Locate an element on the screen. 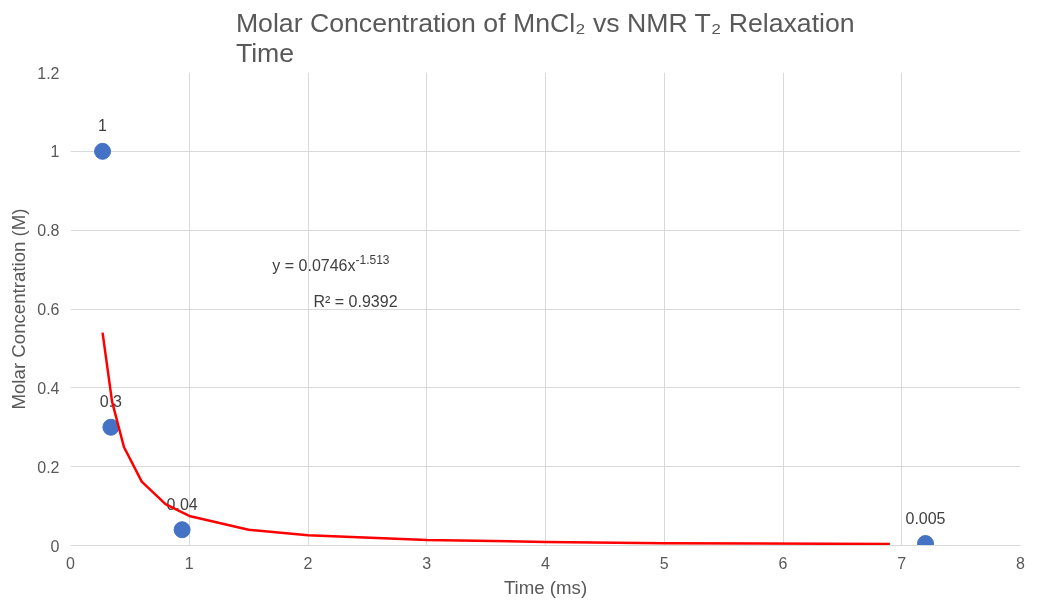 This screenshot has width=1059, height=612. y-tick-label: 1.2 is located at coordinates (48, 73).